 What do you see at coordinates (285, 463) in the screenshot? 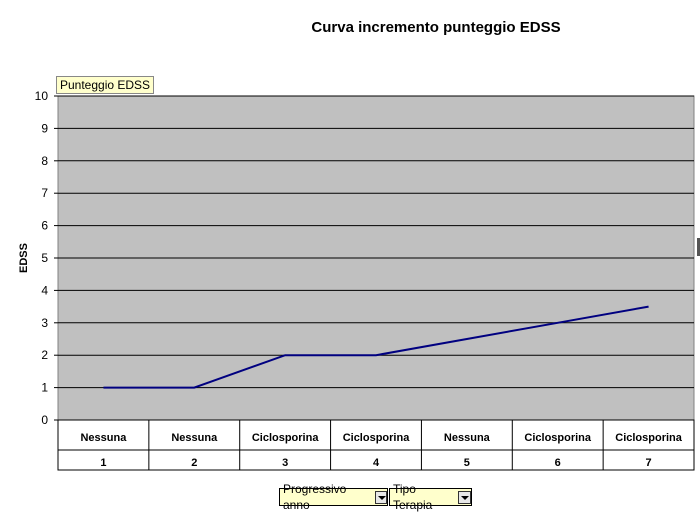
I see `category-label-index: 3` at bounding box center [285, 463].